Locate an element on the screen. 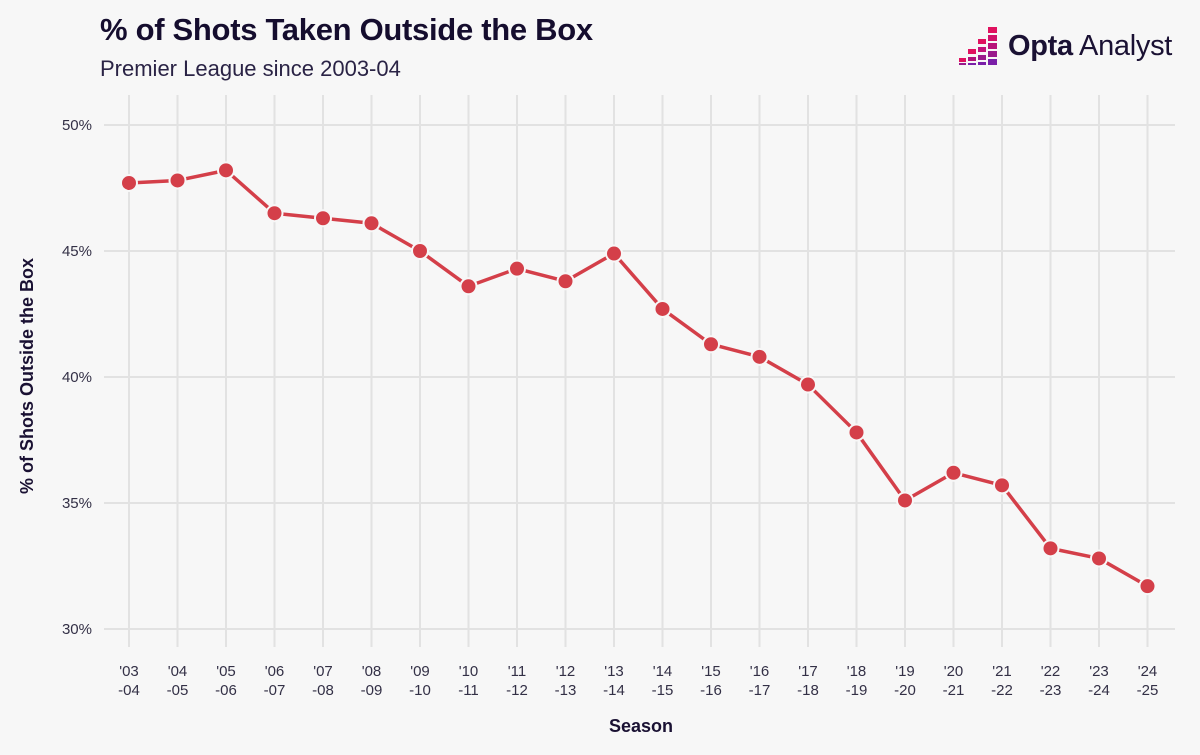 The height and width of the screenshot is (755, 1200). x-tick-label: '15 is located at coordinates (711, 671).